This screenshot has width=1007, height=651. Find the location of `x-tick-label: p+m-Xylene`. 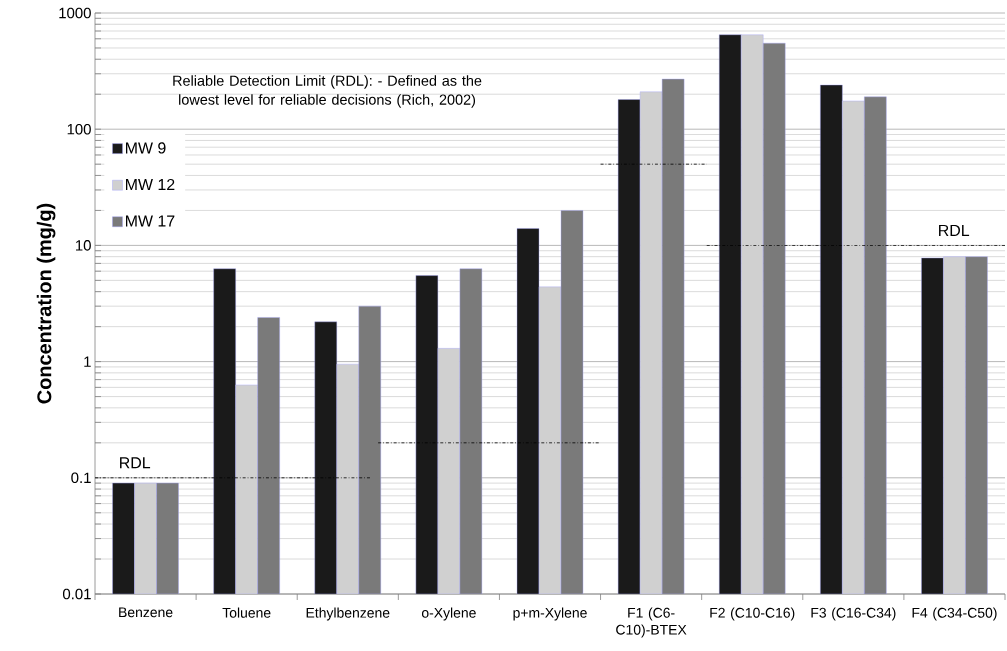

x-tick-label: p+m-Xylene is located at coordinates (550, 614).